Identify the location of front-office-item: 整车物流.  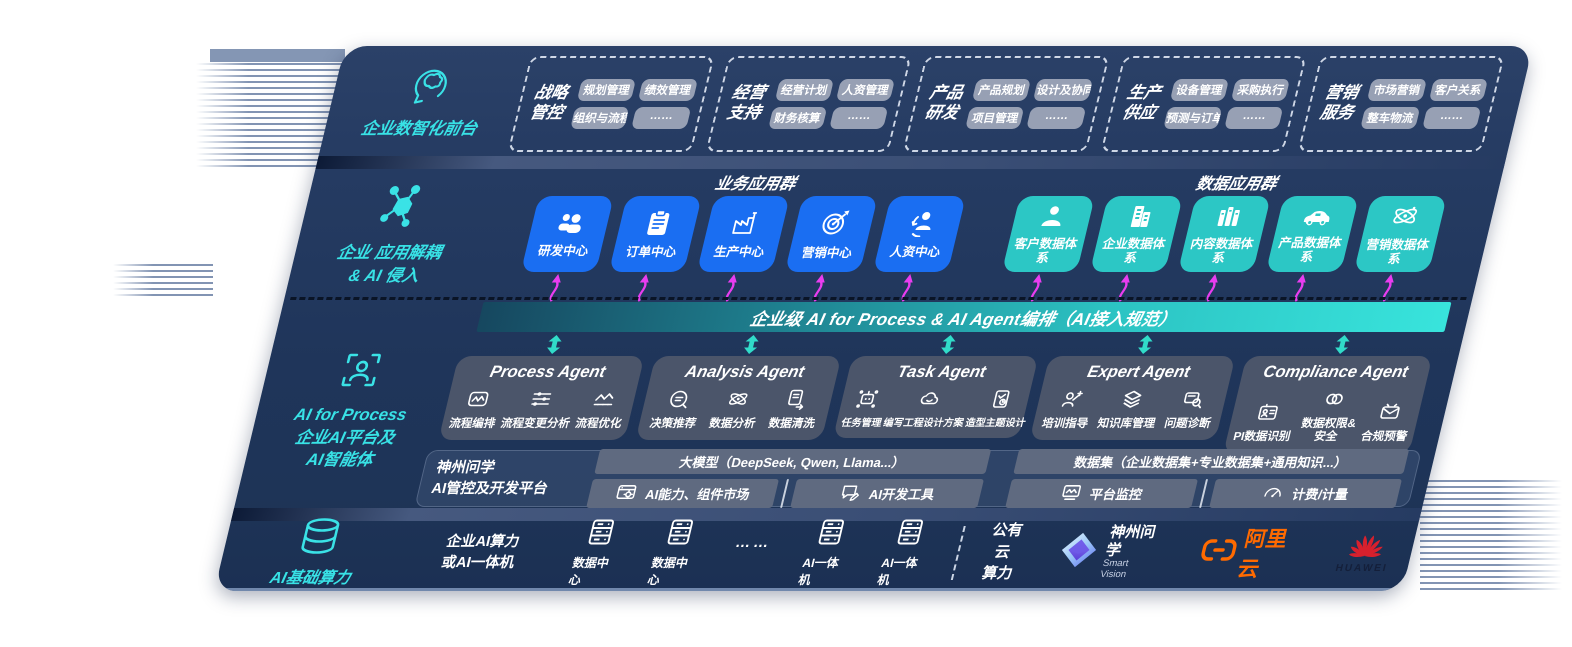
(1390, 118).